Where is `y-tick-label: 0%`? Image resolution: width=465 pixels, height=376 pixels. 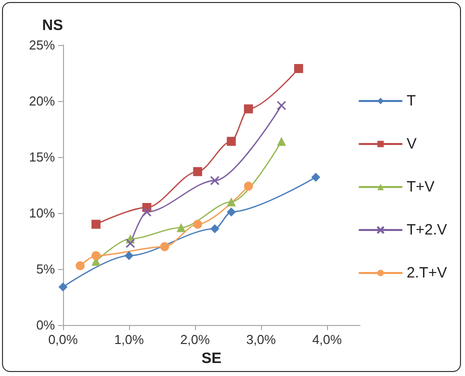
y-tick-label: 0% is located at coordinates (46, 325).